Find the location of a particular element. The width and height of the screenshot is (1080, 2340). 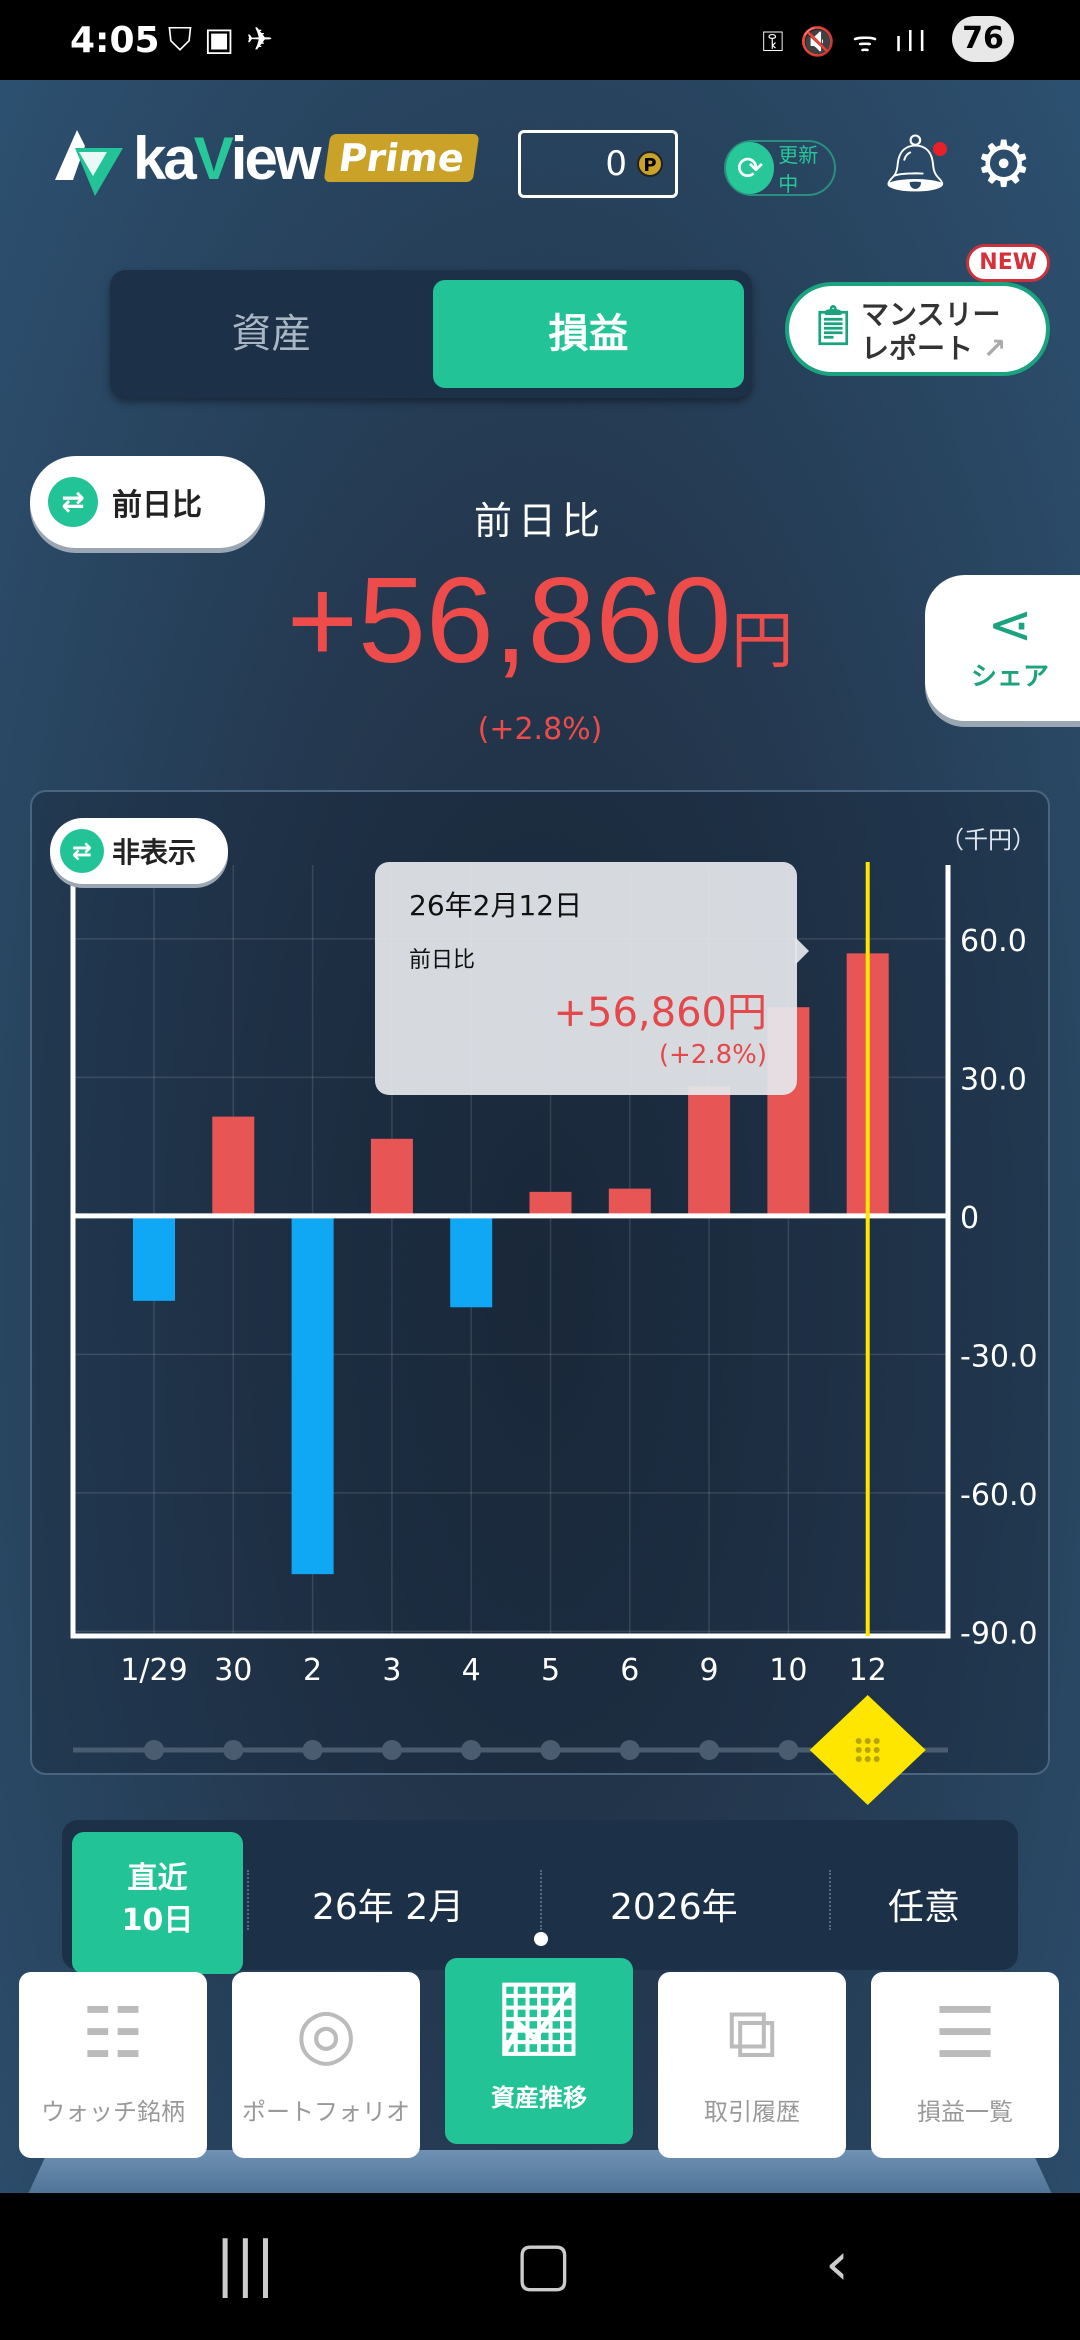

points-balance: 0 P is located at coordinates (598, 164).